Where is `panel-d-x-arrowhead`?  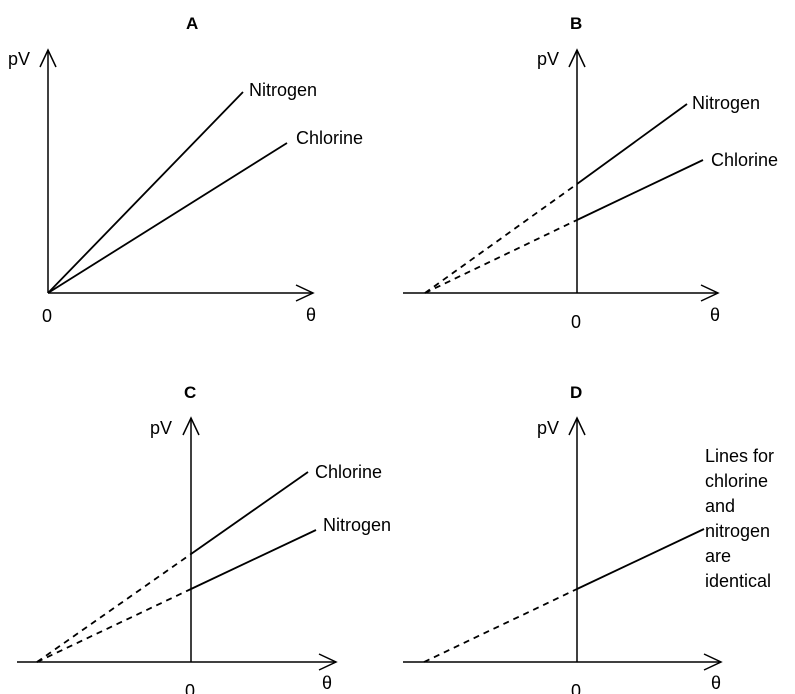 panel-d-x-arrowhead is located at coordinates (713, 662).